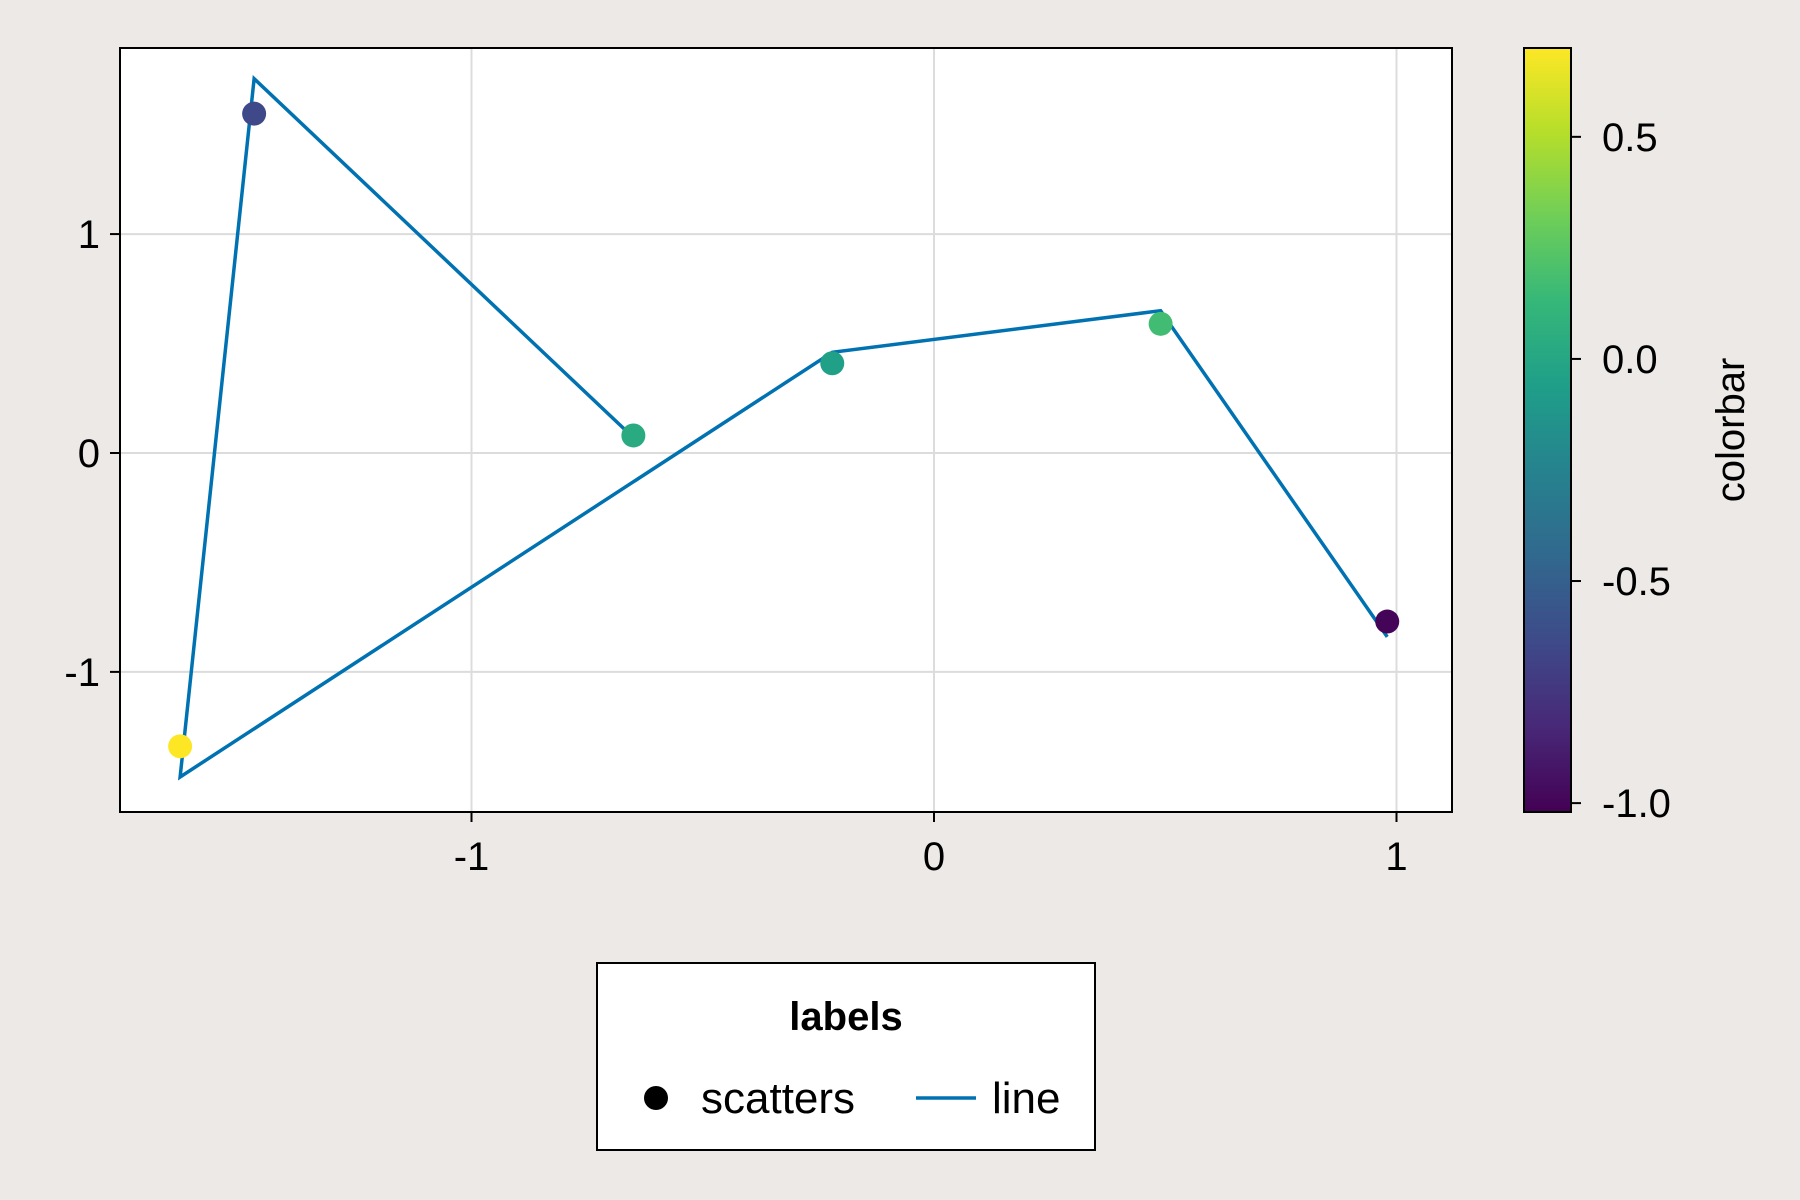  I want to click on legend-item-line: line, so click(1026, 1098).